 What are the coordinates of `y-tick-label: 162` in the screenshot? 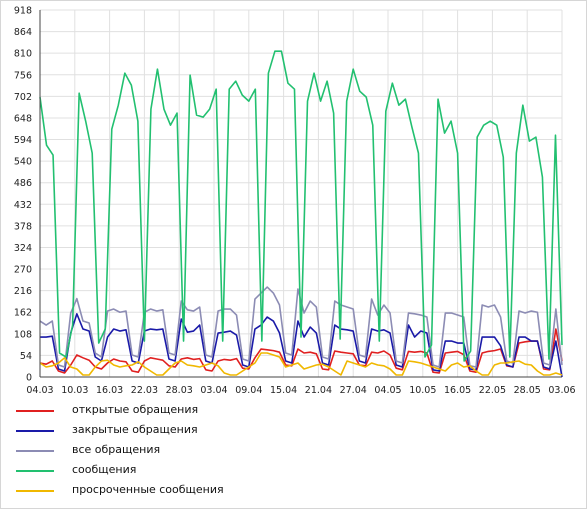 It's located at (23, 313).